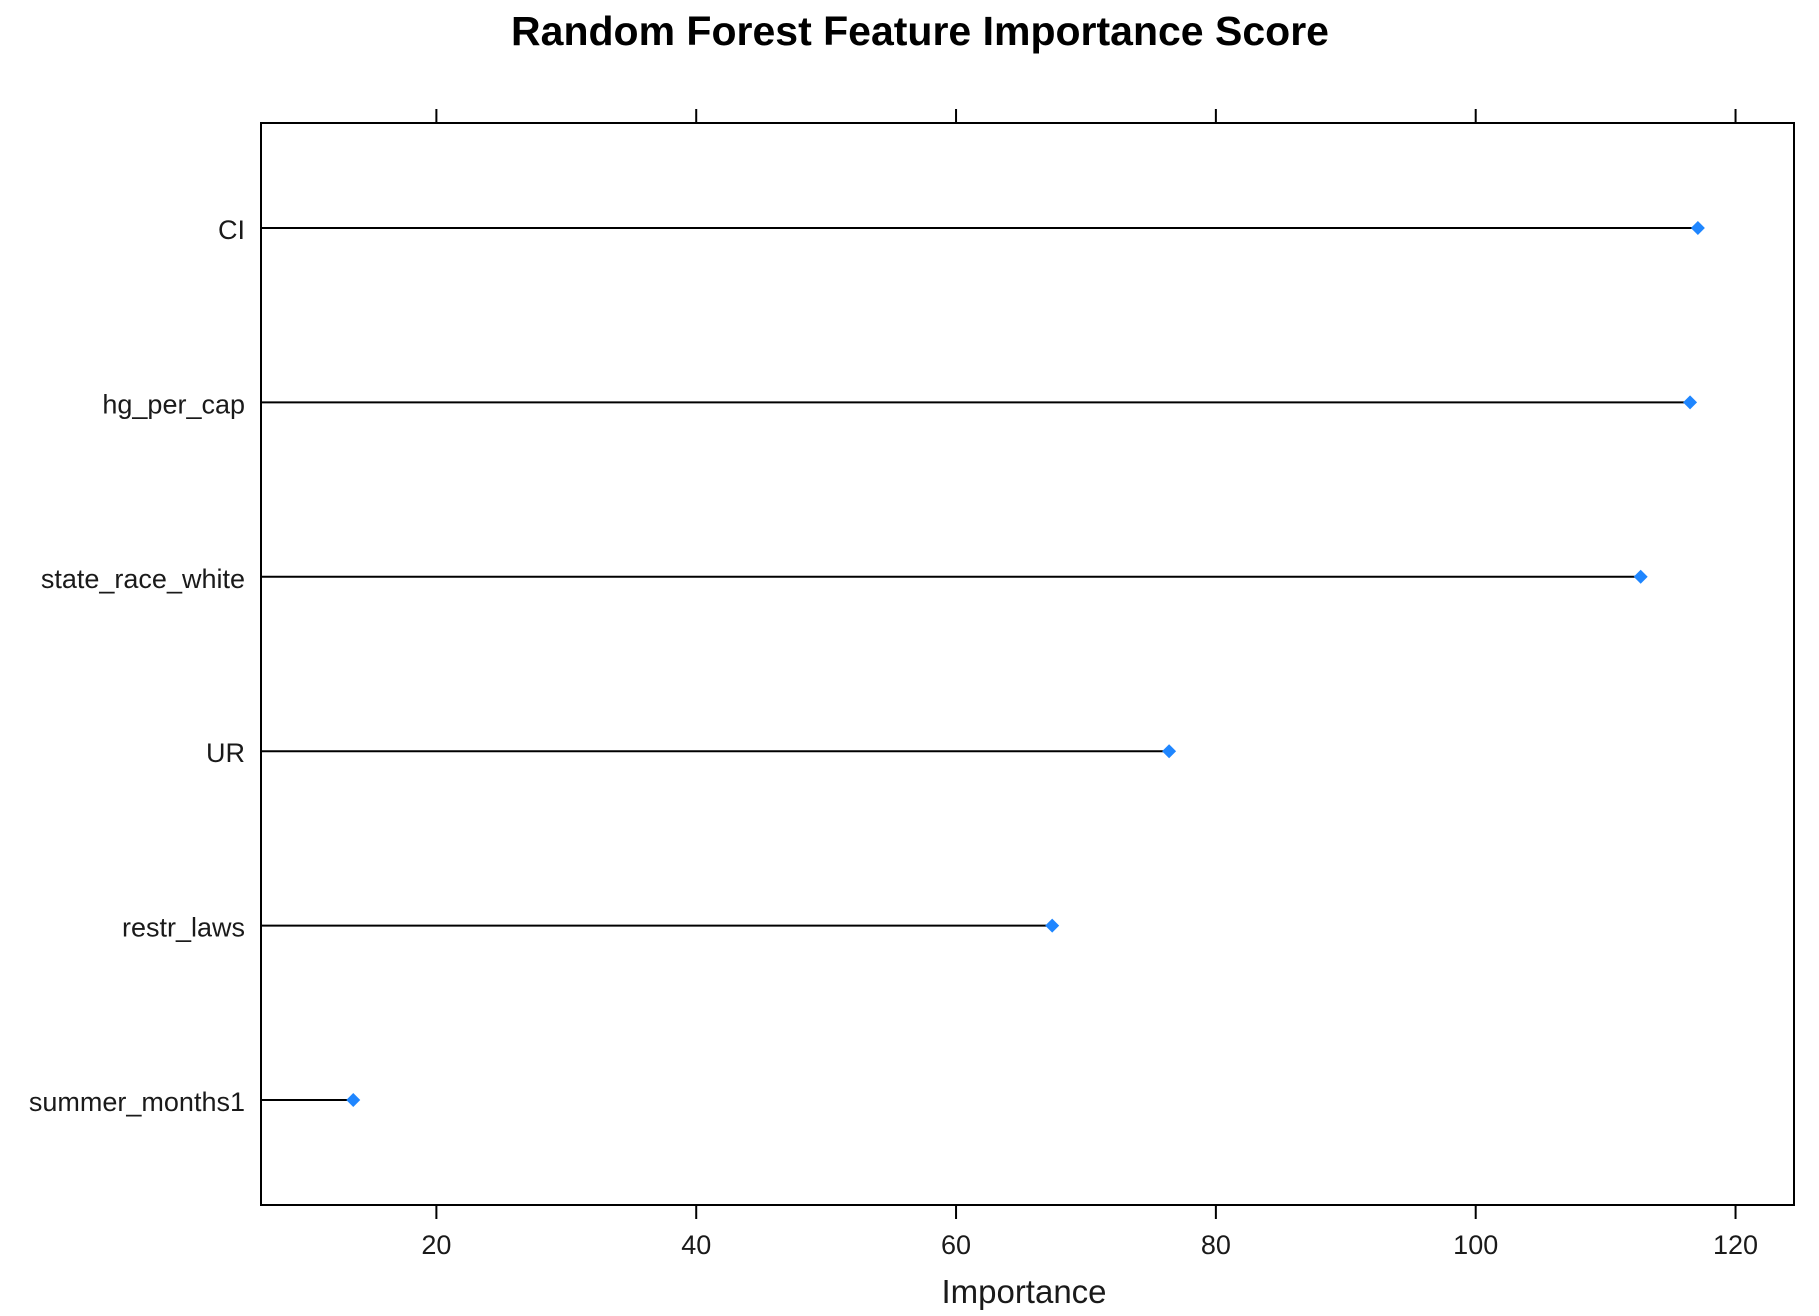  Describe the element at coordinates (143, 579) in the screenshot. I see `y-category-label: state_race_white` at that location.